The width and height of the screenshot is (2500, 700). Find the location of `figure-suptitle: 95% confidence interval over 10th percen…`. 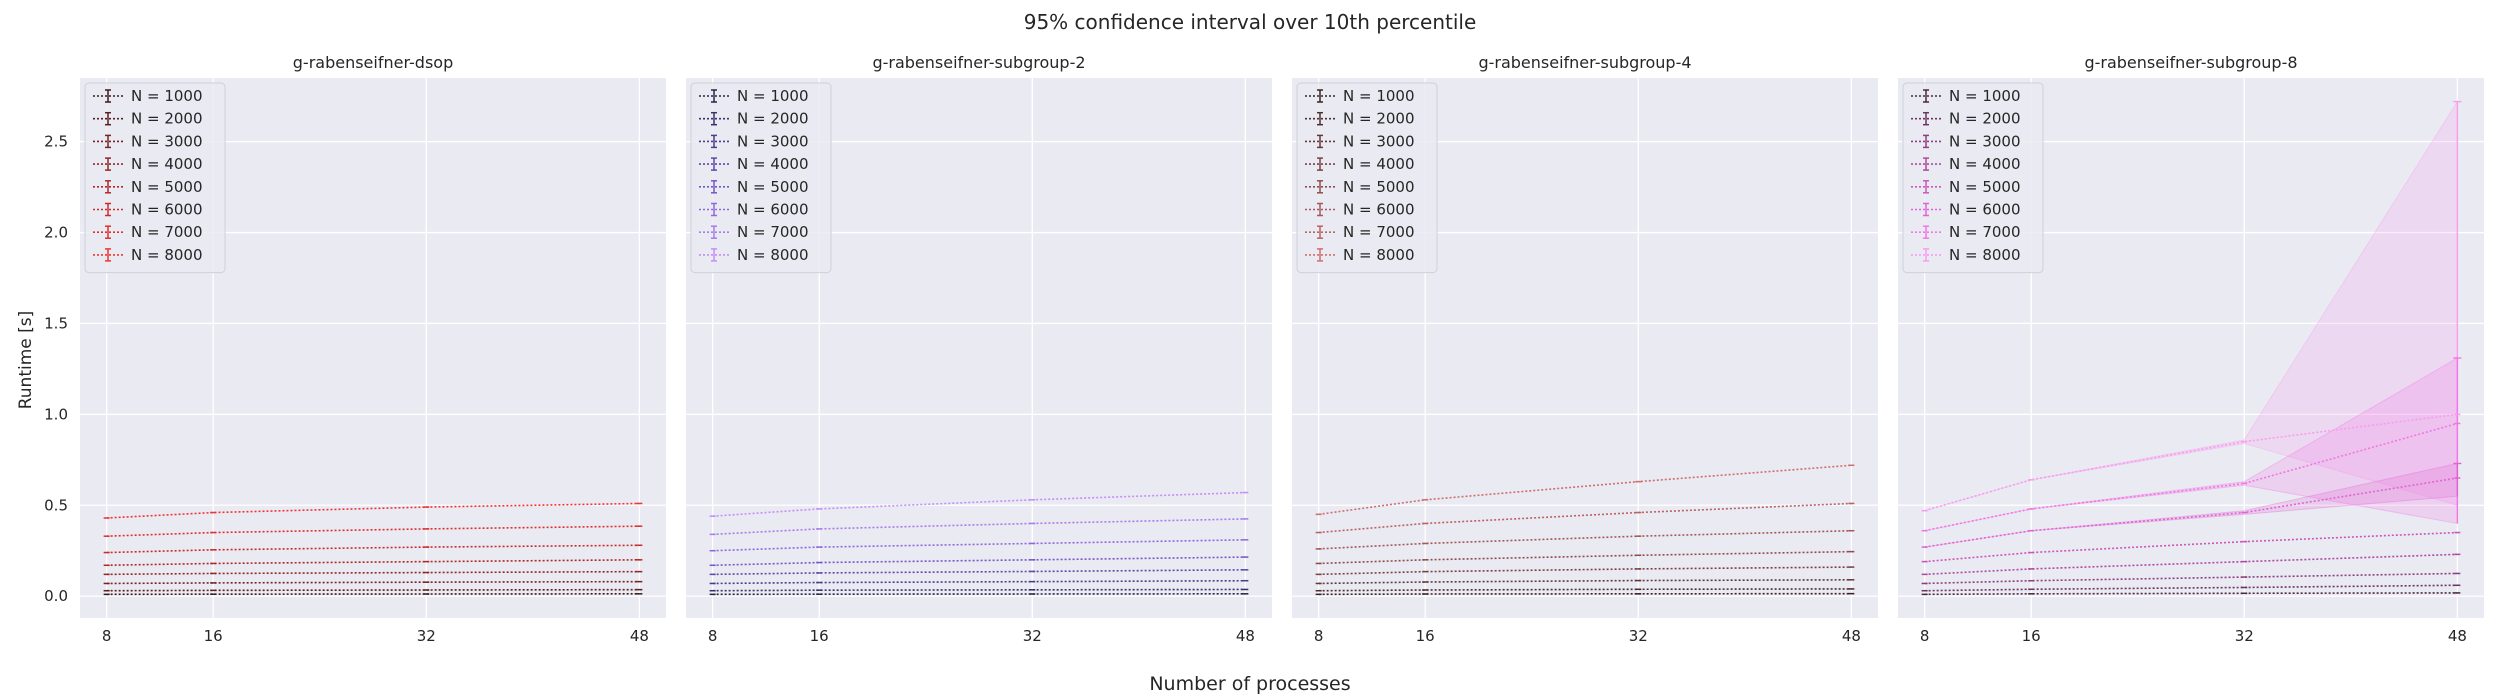

figure-suptitle: 95% confidence interval over 10th percen… is located at coordinates (1250, 22).